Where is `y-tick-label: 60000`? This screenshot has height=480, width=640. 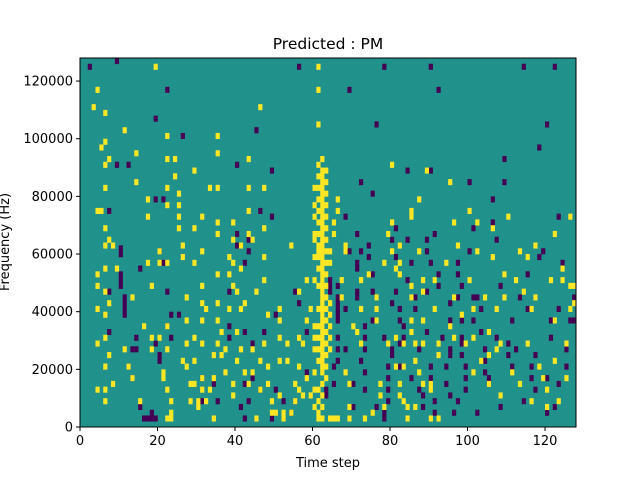 y-tick-label: 60000 is located at coordinates (52, 255).